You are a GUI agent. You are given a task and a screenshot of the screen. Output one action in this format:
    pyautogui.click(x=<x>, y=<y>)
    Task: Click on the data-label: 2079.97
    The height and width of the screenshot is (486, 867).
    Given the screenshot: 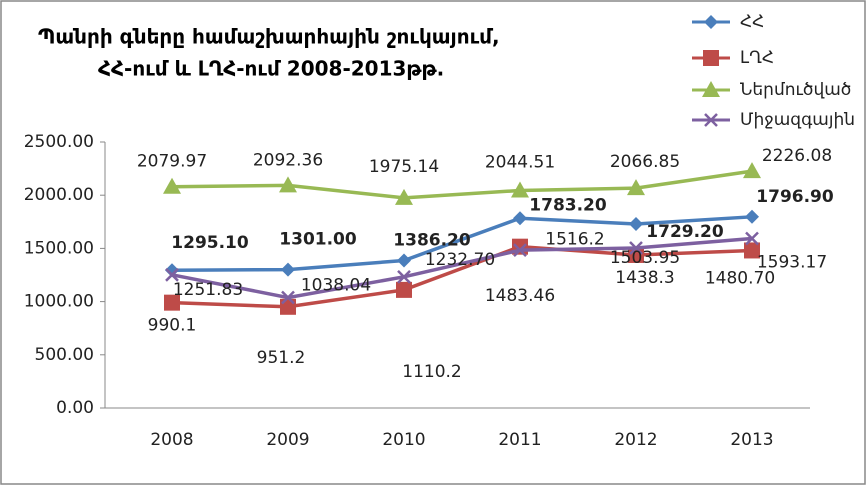 What is the action you would take?
    pyautogui.click(x=172, y=162)
    